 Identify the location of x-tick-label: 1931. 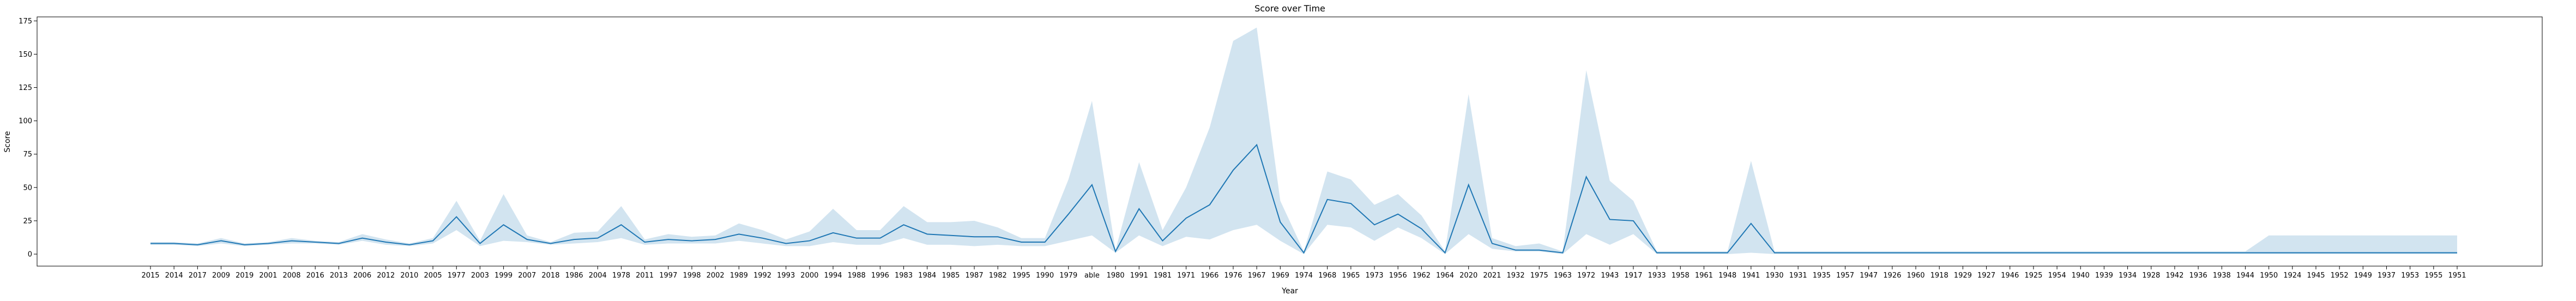
(1798, 276).